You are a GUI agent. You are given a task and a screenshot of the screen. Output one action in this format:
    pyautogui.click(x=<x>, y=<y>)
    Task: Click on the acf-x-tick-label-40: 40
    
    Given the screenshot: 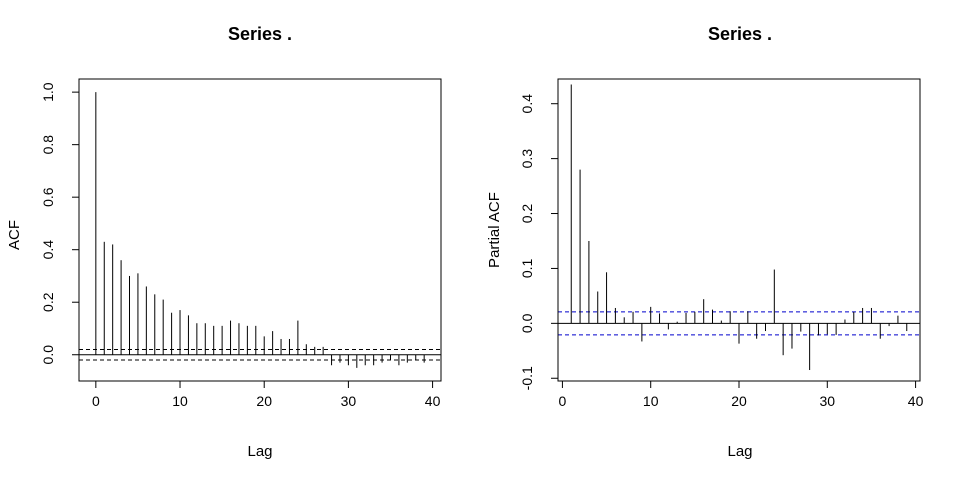 What is the action you would take?
    pyautogui.click(x=433, y=401)
    